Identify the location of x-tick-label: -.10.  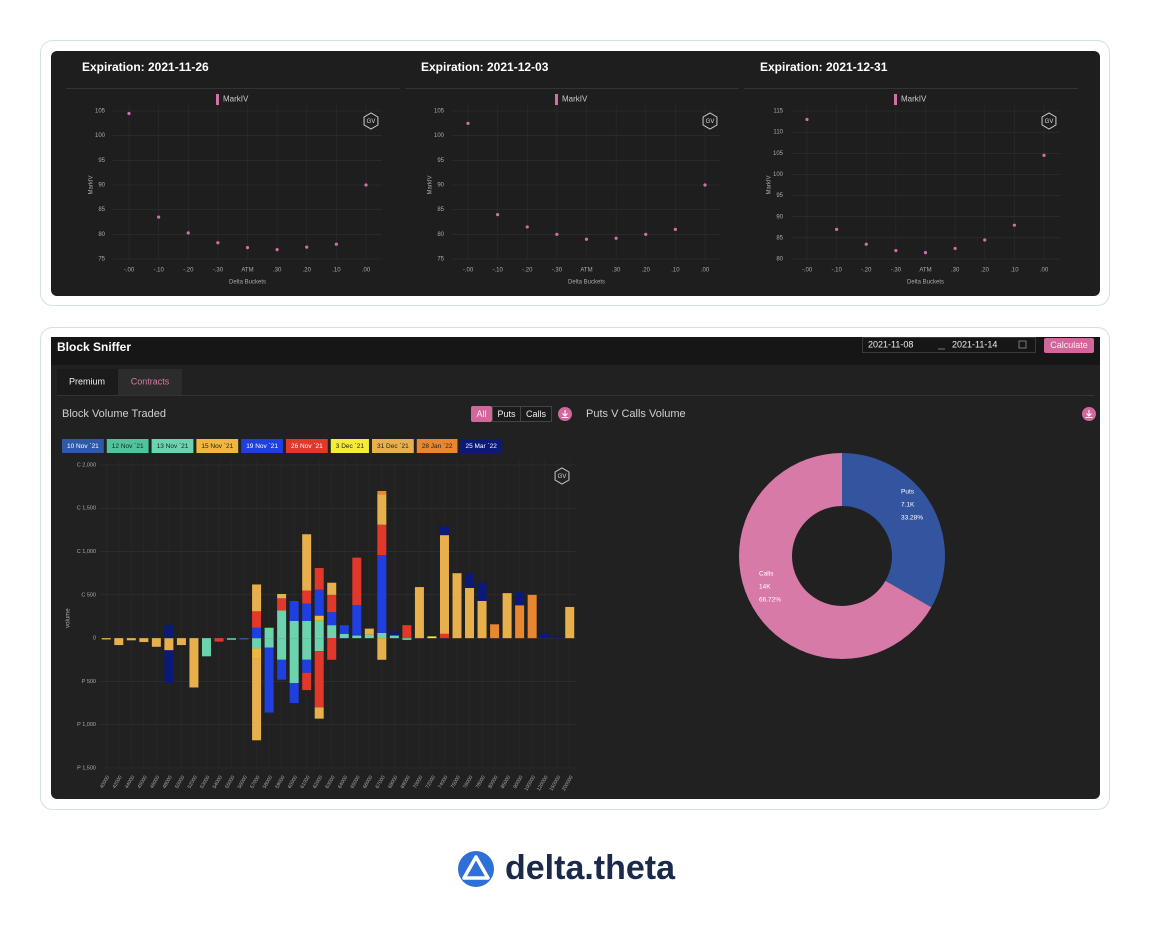
(158, 271).